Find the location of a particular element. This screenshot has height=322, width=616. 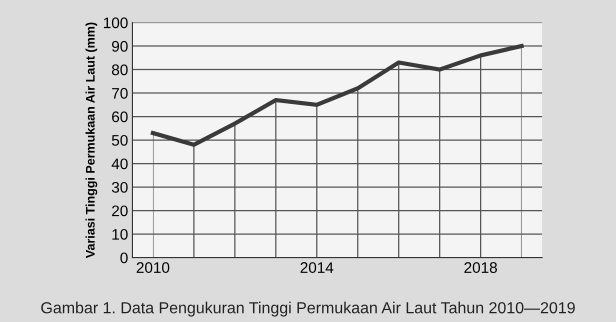

y-tick-label: 50 is located at coordinates (120, 140).